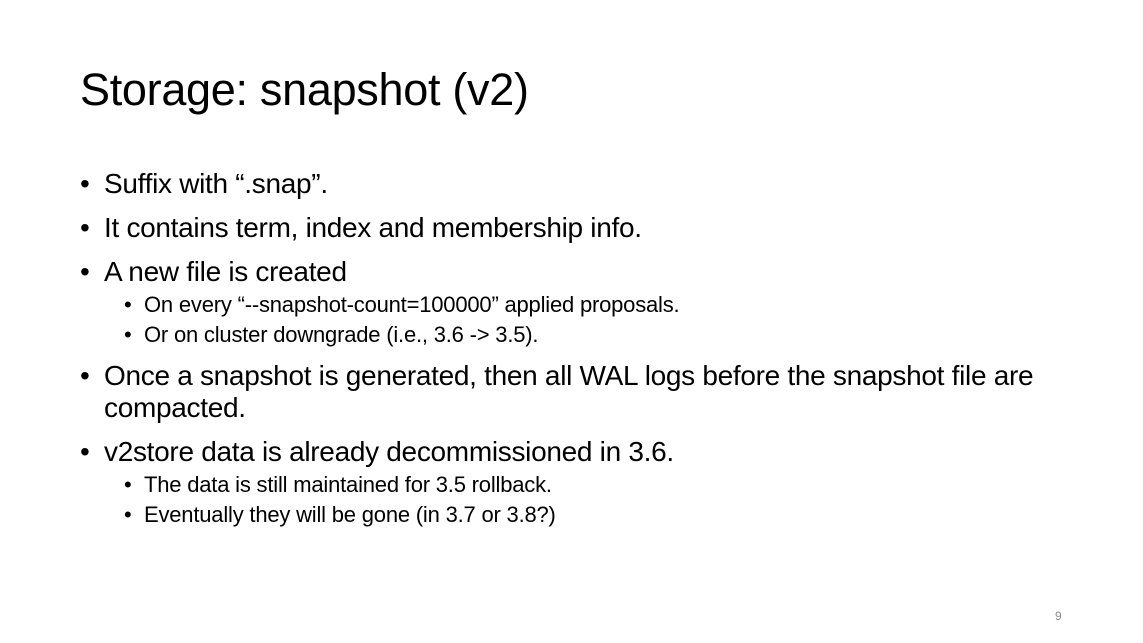 Image resolution: width=1143 pixels, height=643 pixels. What do you see at coordinates (1058, 616) in the screenshot?
I see `page-number: 9` at bounding box center [1058, 616].